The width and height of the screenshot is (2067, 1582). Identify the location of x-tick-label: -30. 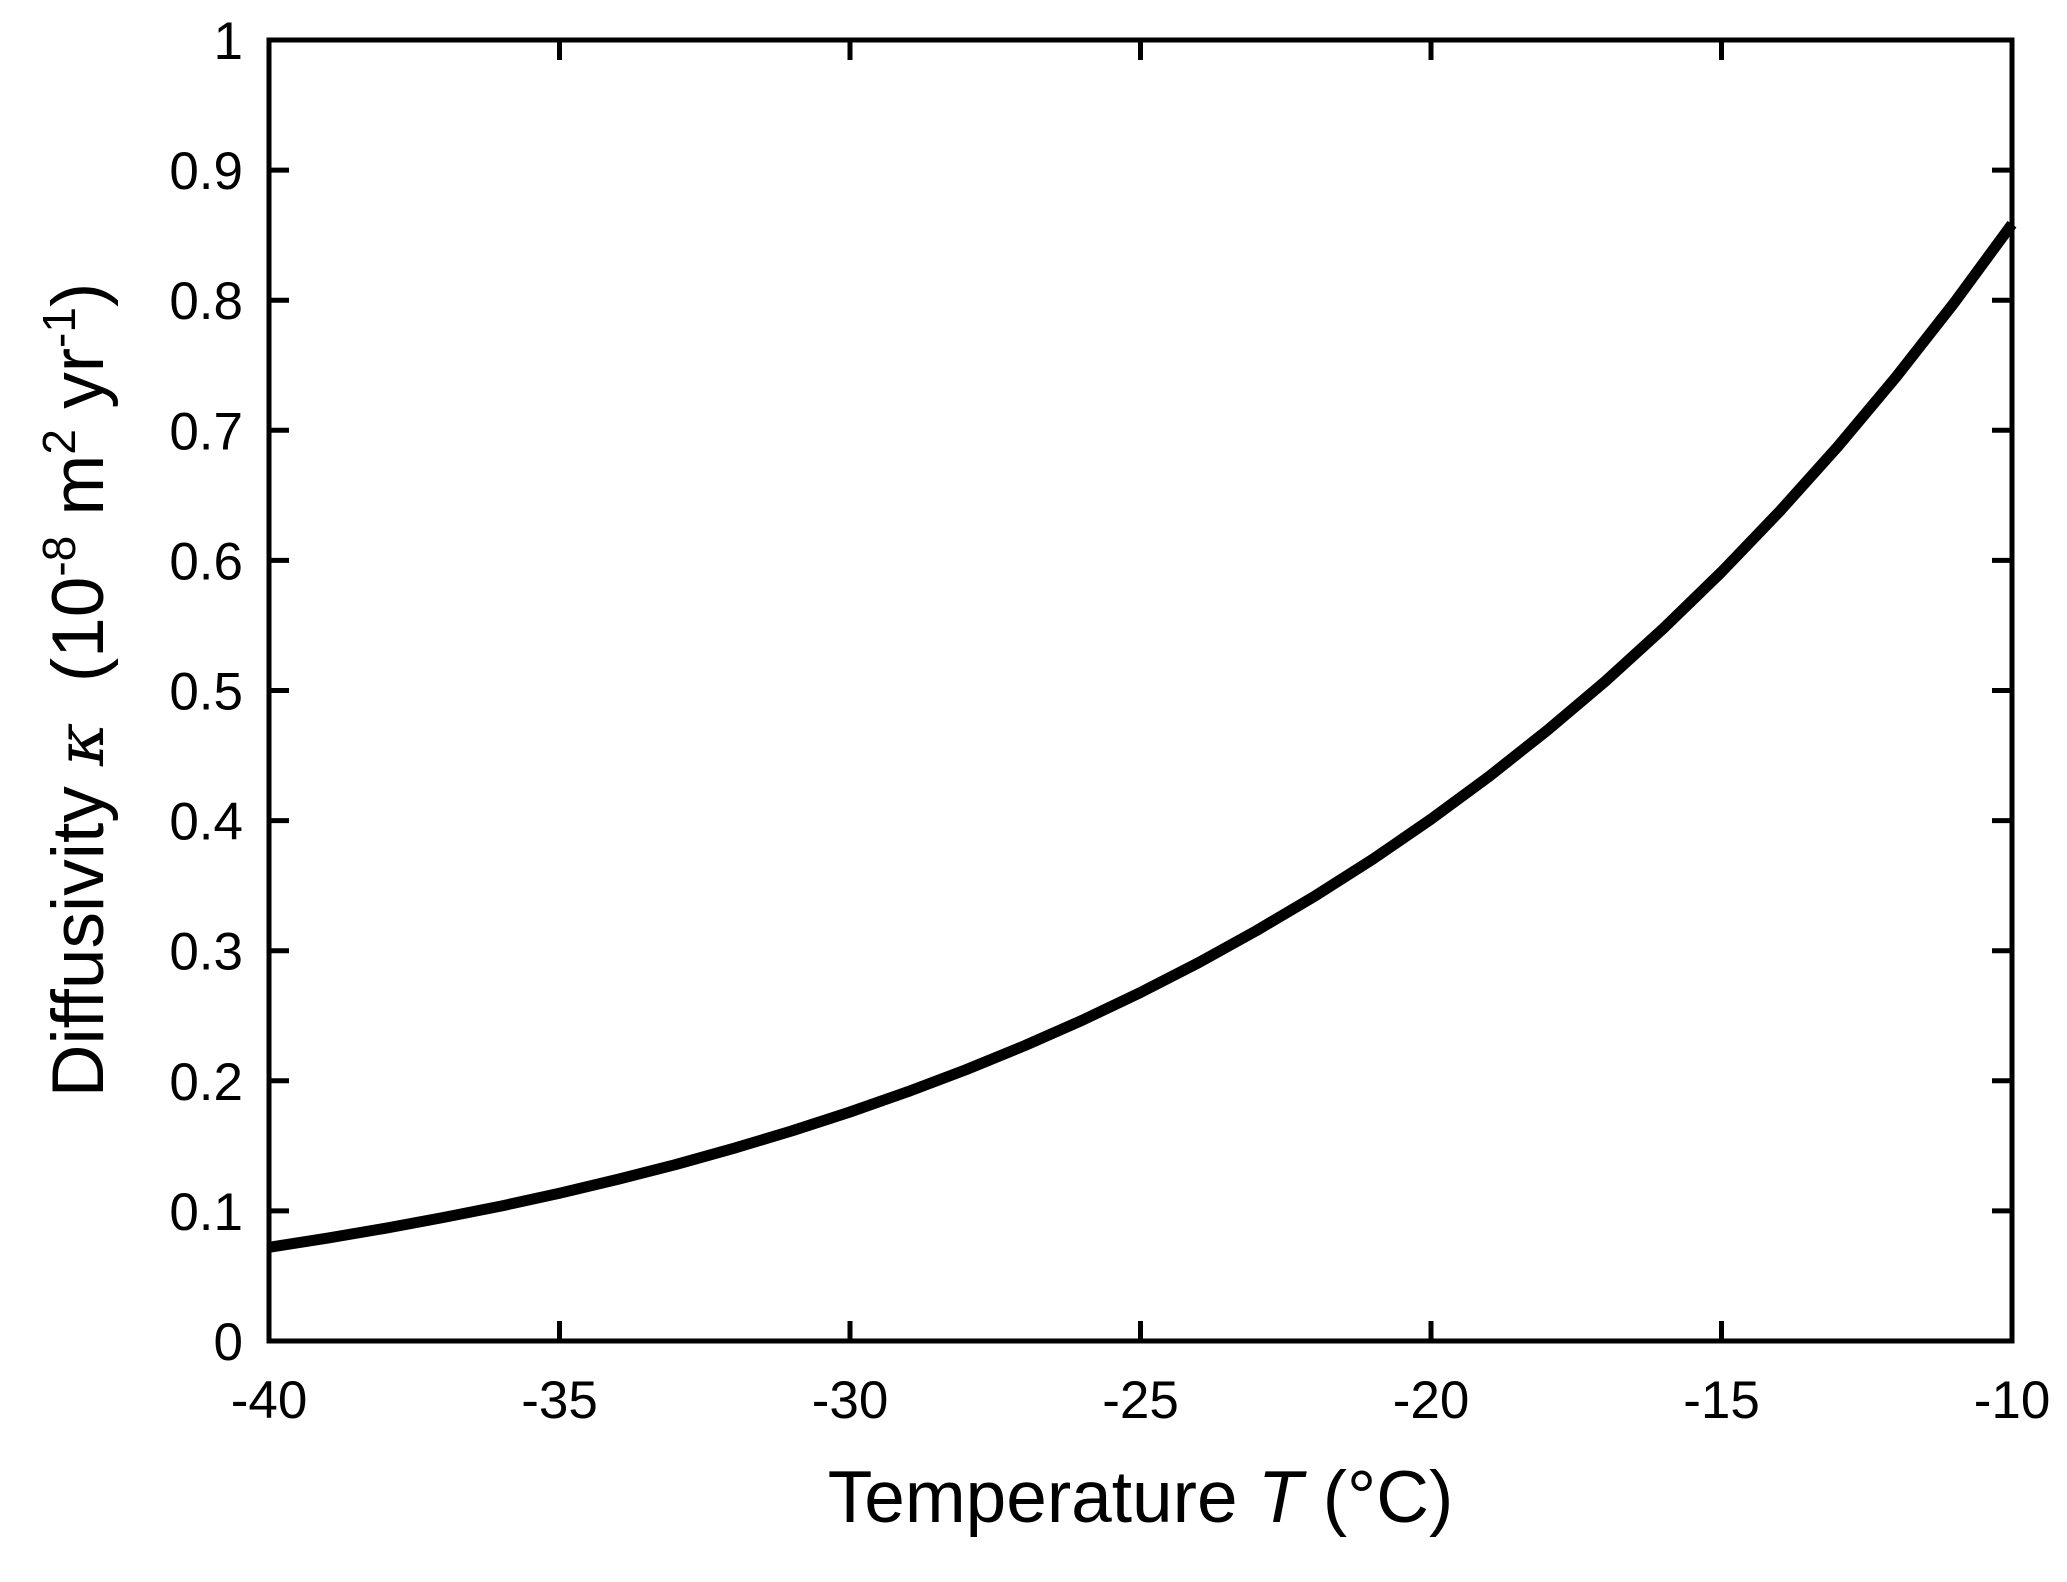
(850, 1400).